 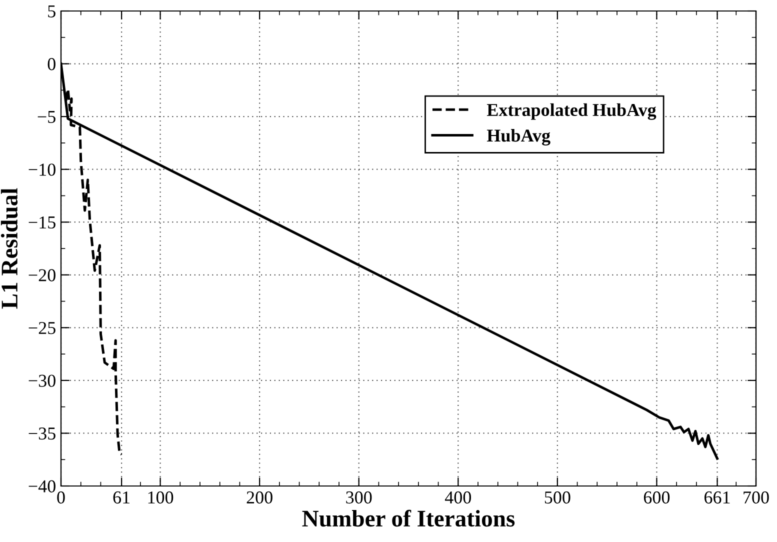 I want to click on legend-label: HubAvg, so click(x=518, y=137).